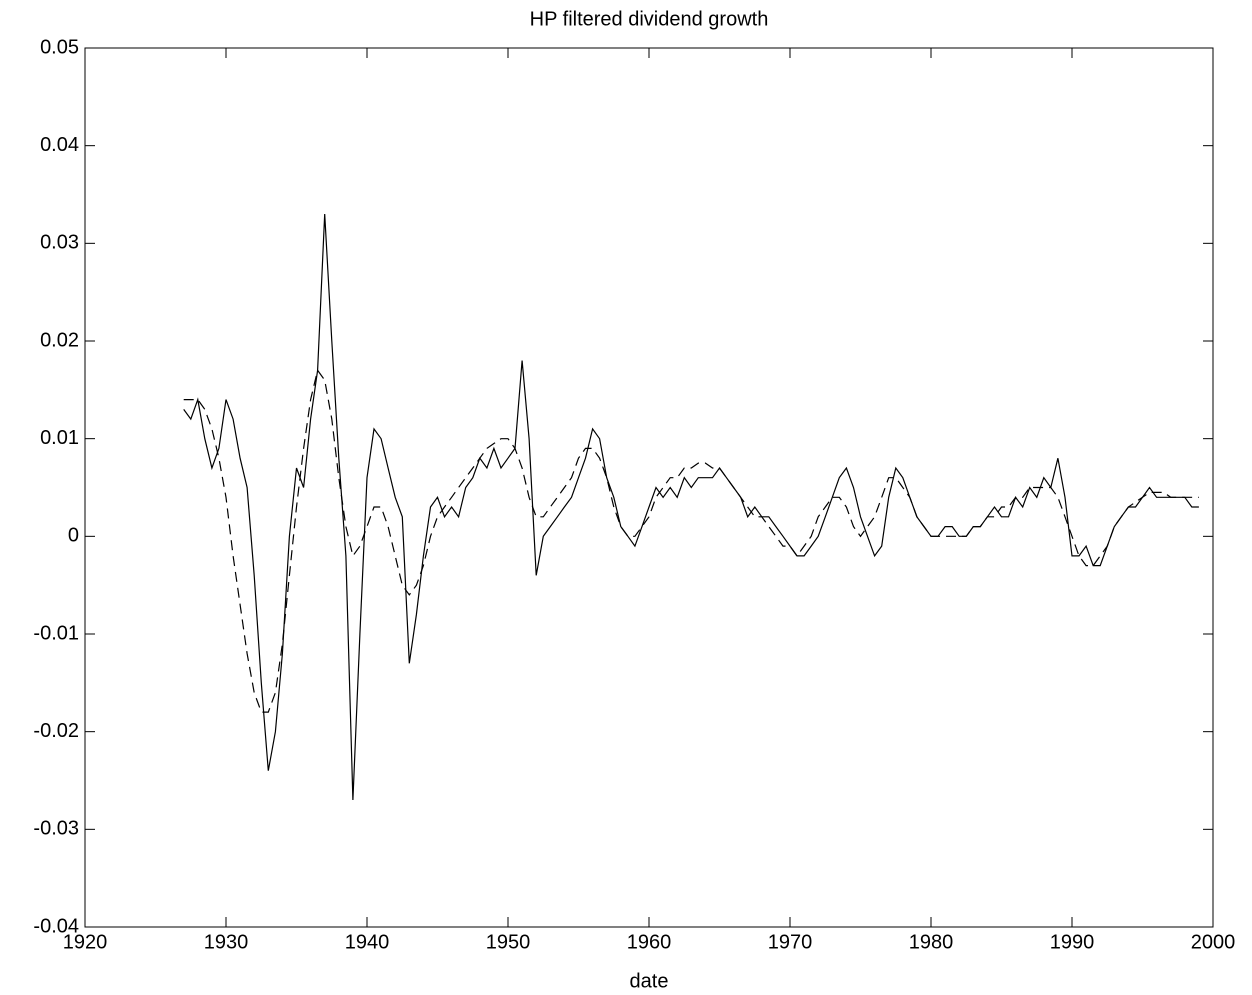 This screenshot has width=1252, height=995. Describe the element at coordinates (85, 942) in the screenshot. I see `x-tick-label: 1920` at that location.